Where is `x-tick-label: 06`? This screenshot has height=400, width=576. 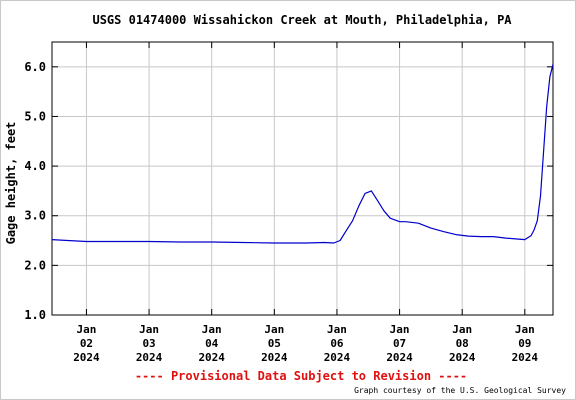
x-tick-label: 06 is located at coordinates (337, 343).